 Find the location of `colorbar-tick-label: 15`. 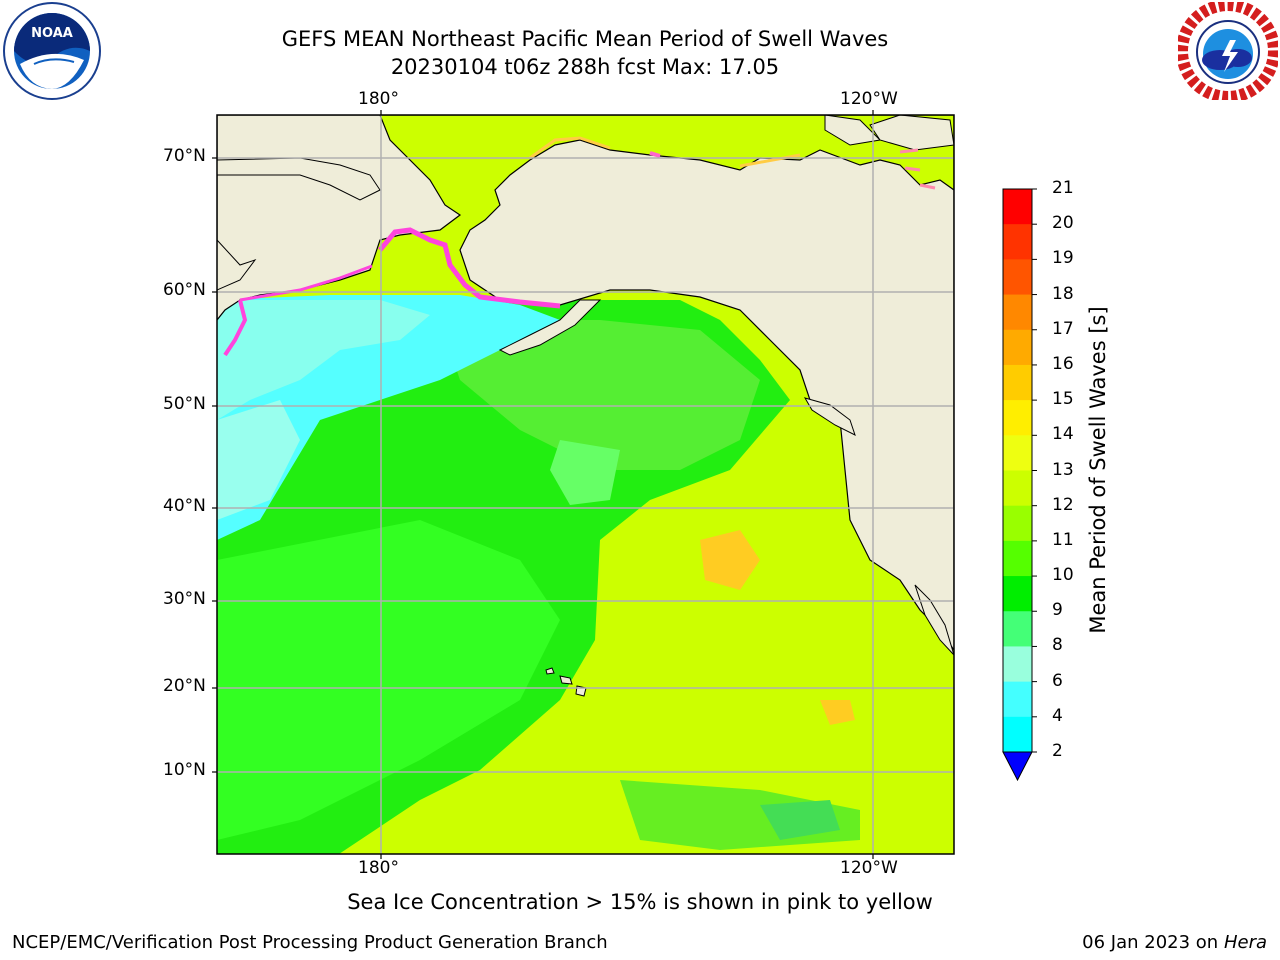

colorbar-tick-label: 15 is located at coordinates (1063, 399).